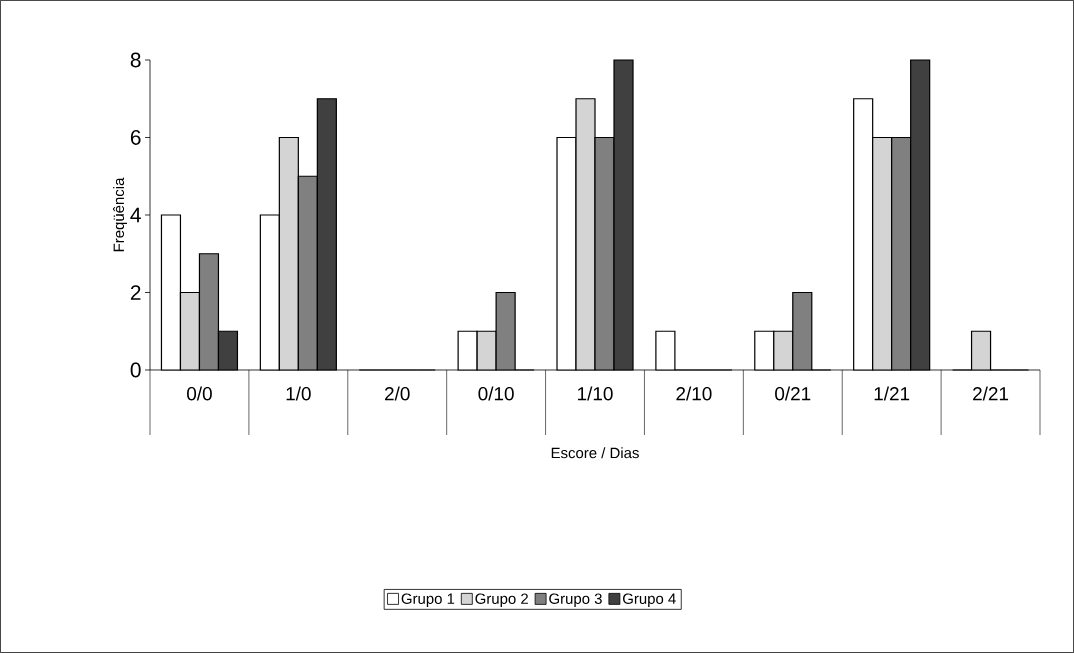  I want to click on x-tick-label: 0/21, so click(793, 393).